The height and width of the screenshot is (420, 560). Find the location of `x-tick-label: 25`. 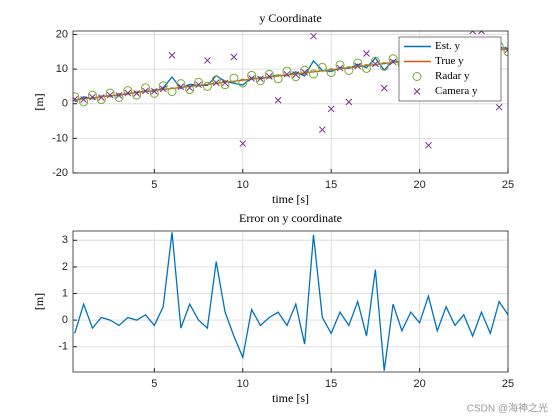

x-tick-label: 25 is located at coordinates (508, 384).